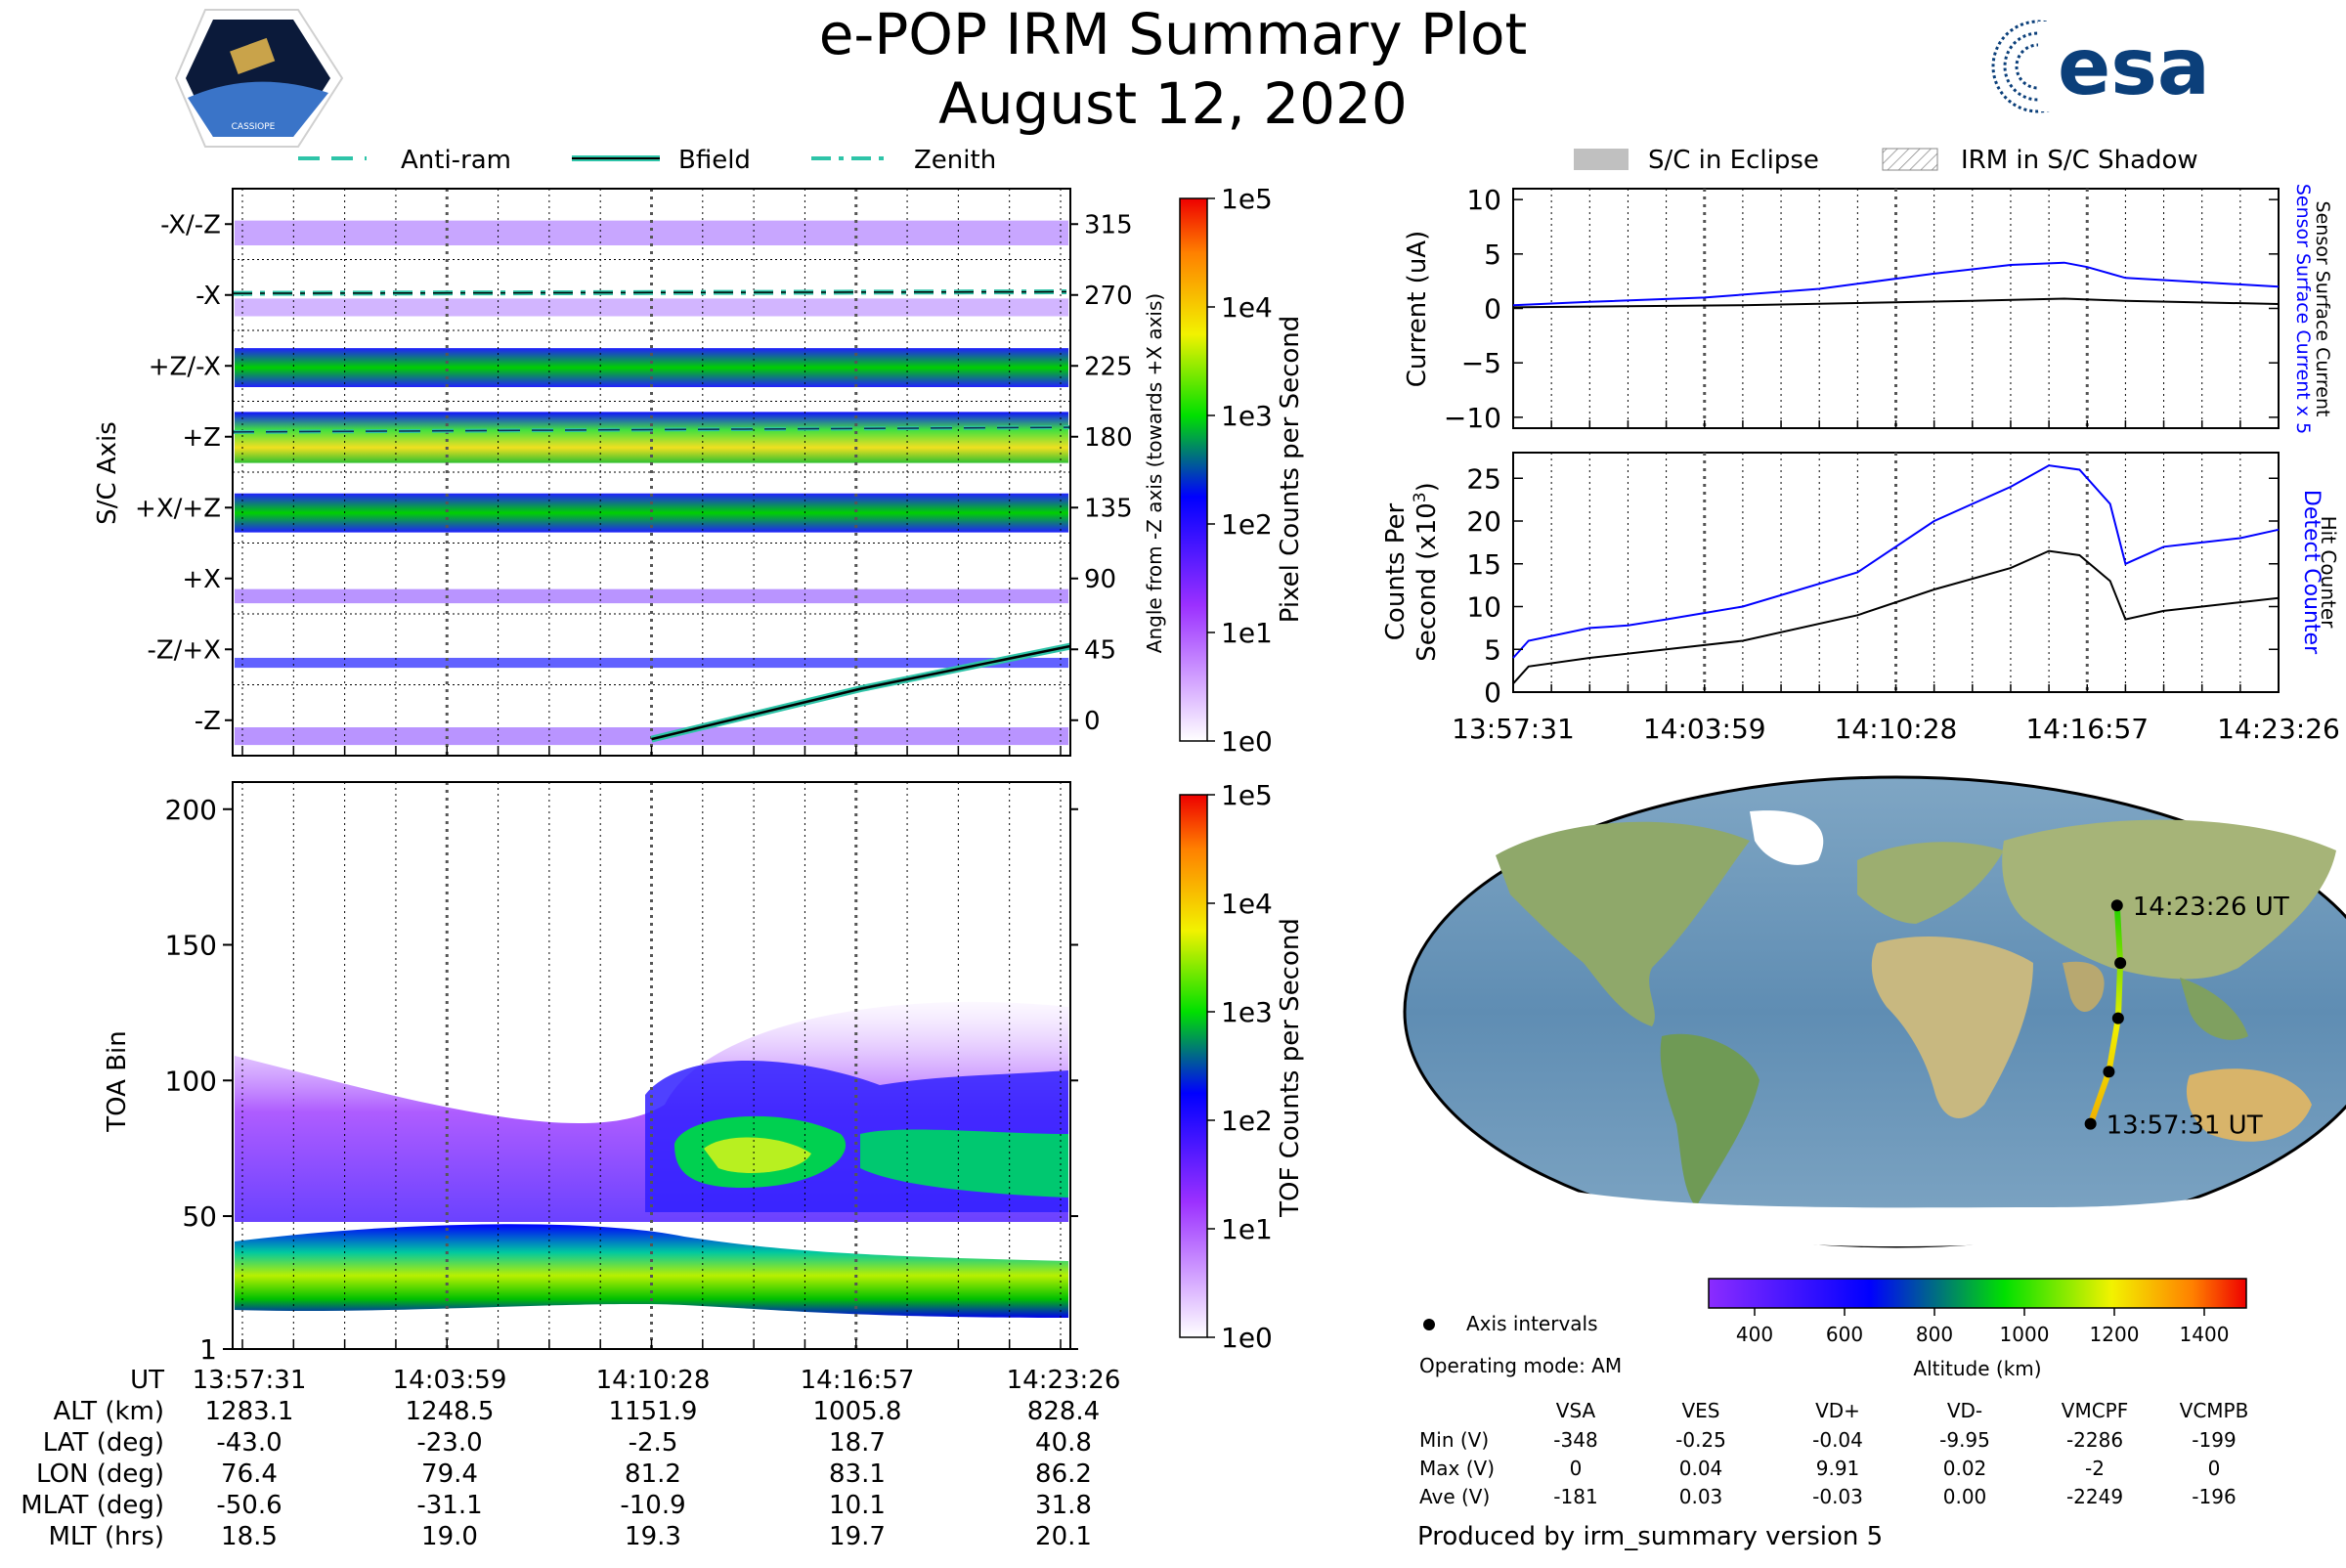 This screenshot has height=1568, width=2346. Describe the element at coordinates (2100, 66) in the screenshot. I see `esa-logo: esa` at that location.